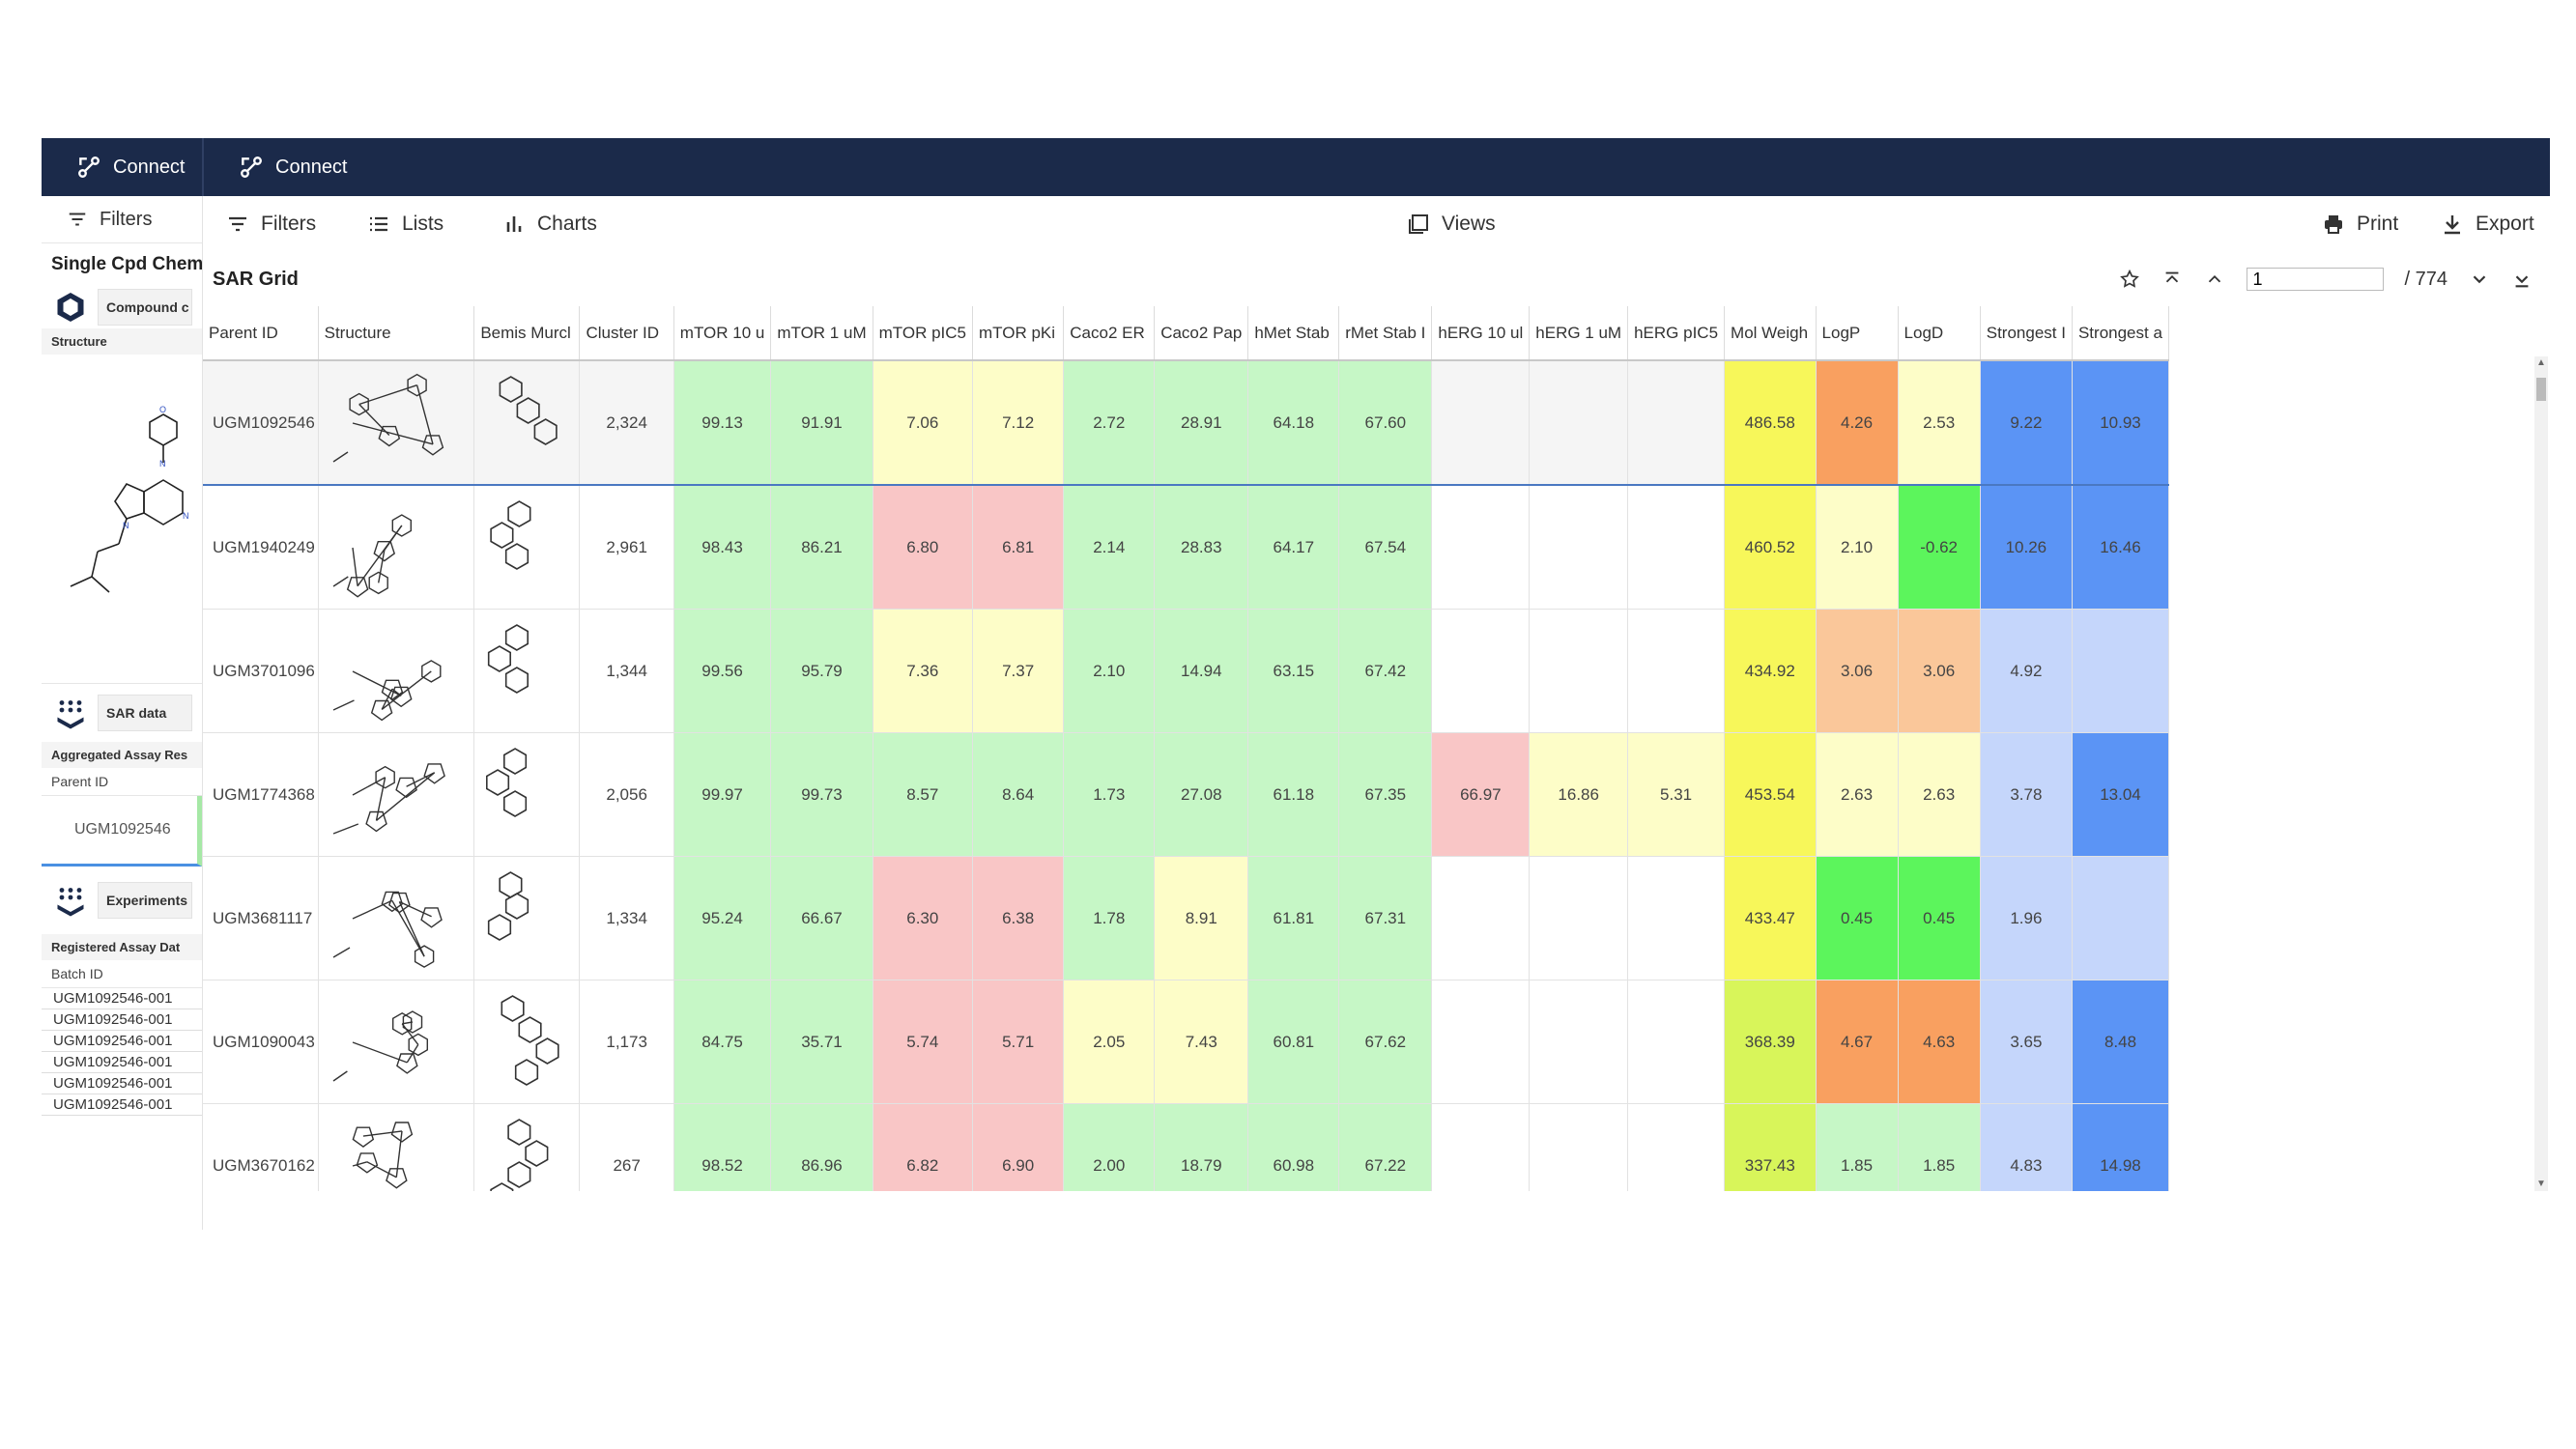  I want to click on star-icon, so click(2130, 279).